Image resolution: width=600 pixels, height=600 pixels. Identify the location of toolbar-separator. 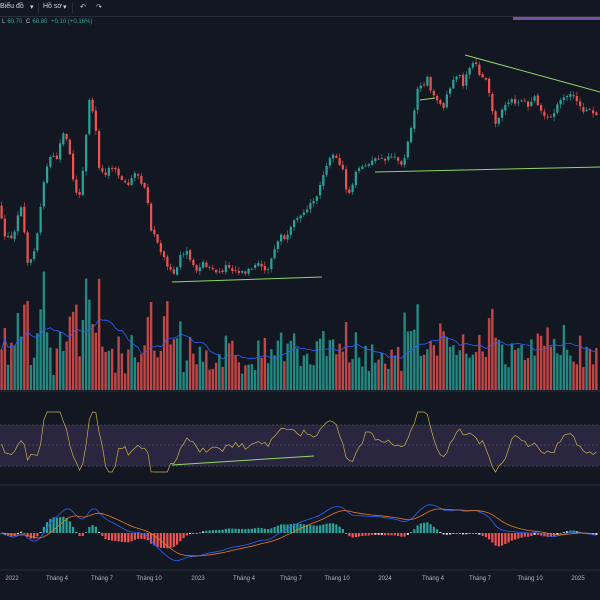
(72, 8).